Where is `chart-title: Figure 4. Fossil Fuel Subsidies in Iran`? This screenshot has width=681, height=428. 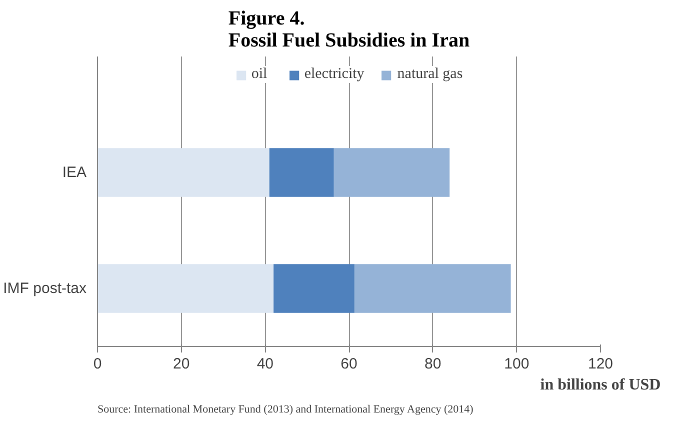 chart-title: Figure 4. Fossil Fuel Subsidies in Iran is located at coordinates (349, 30).